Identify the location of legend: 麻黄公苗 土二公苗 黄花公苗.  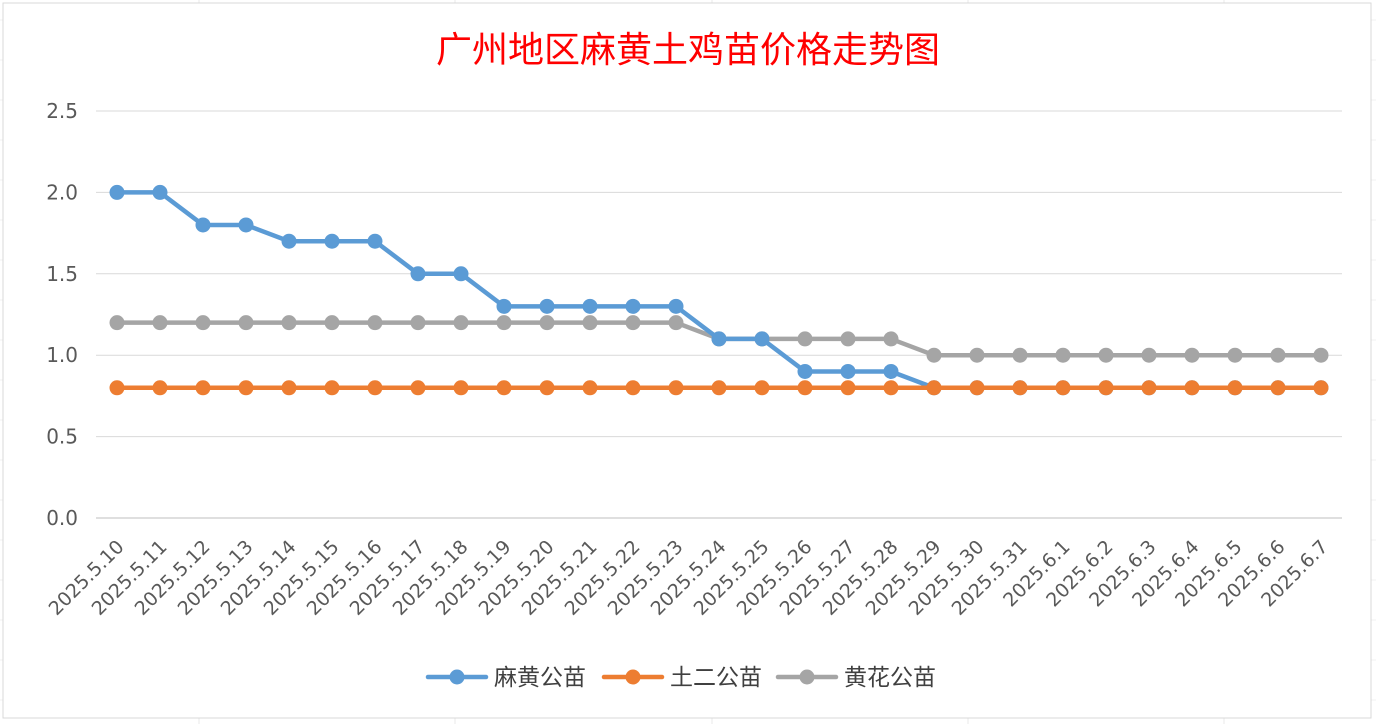
(680, 678).